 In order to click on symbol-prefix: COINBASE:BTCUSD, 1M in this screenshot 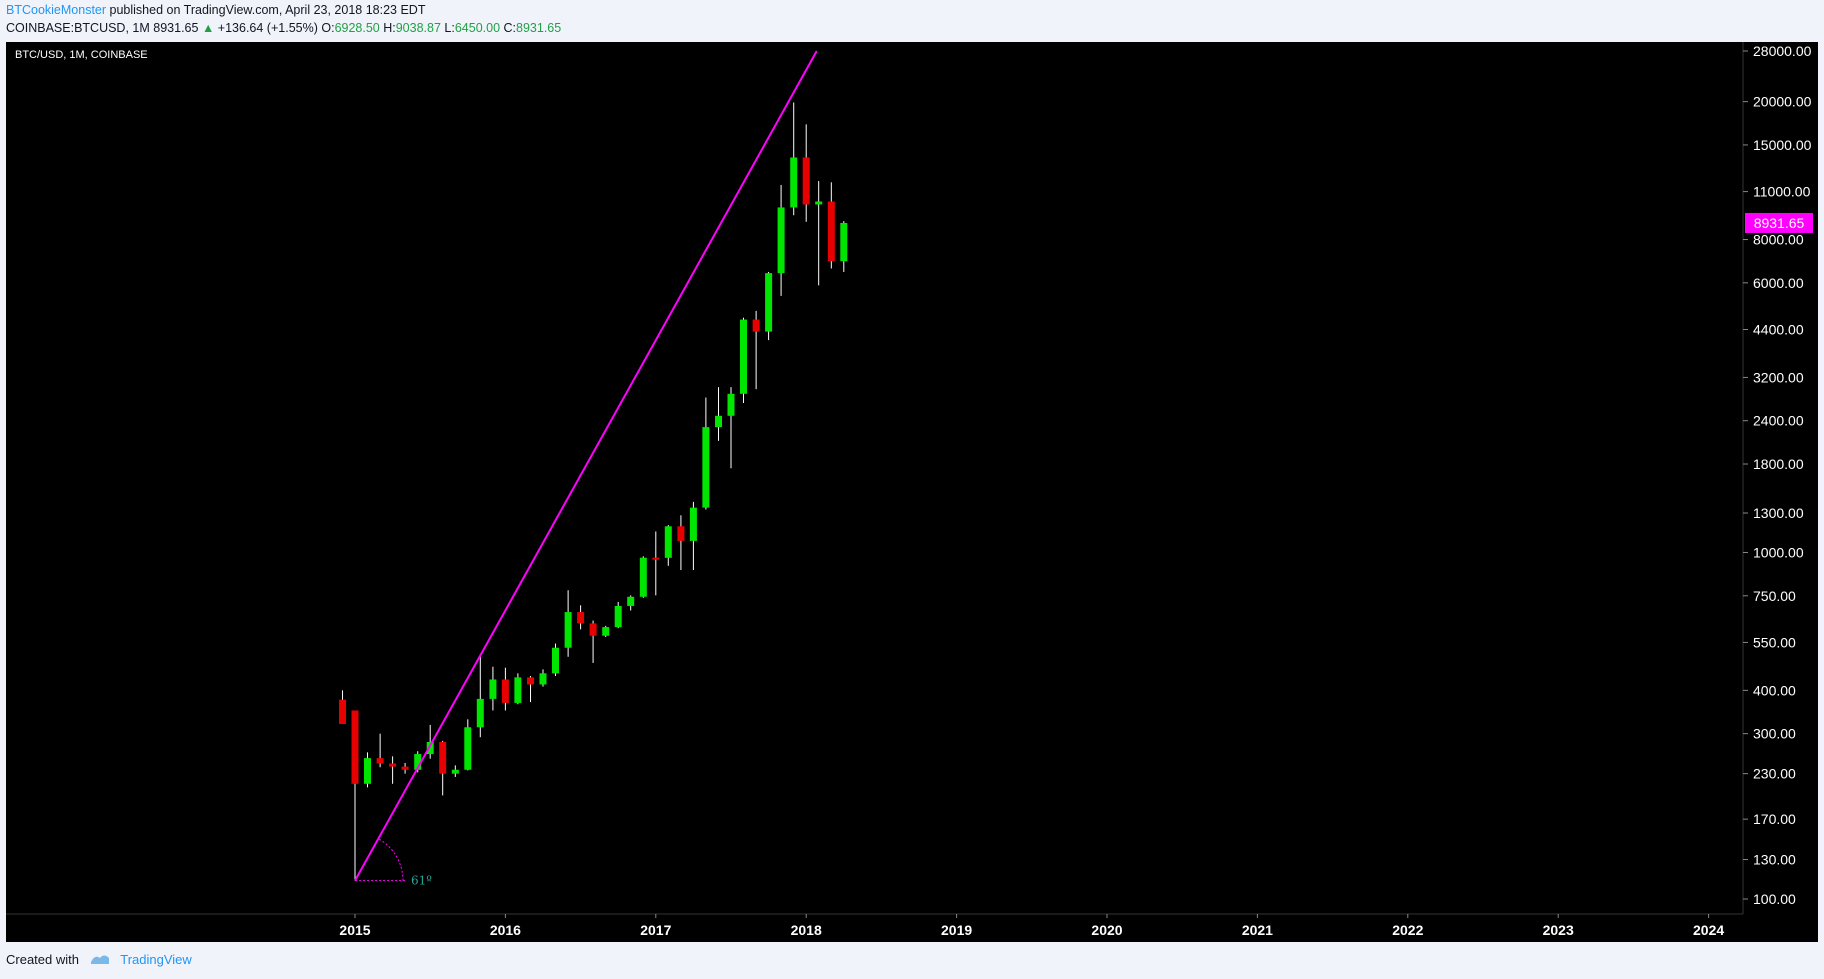, I will do `click(78, 28)`.